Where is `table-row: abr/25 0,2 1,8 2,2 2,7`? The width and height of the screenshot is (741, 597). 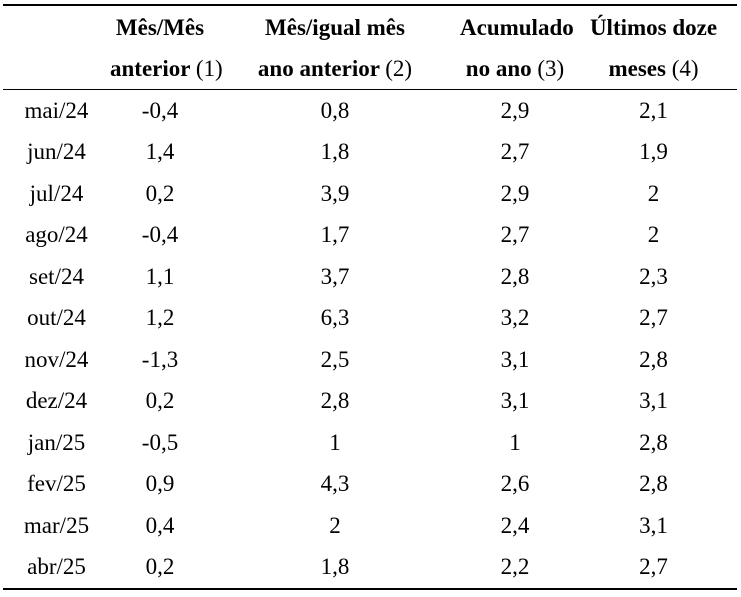 table-row: abr/25 0,2 1,8 2,2 2,7 is located at coordinates (370, 568).